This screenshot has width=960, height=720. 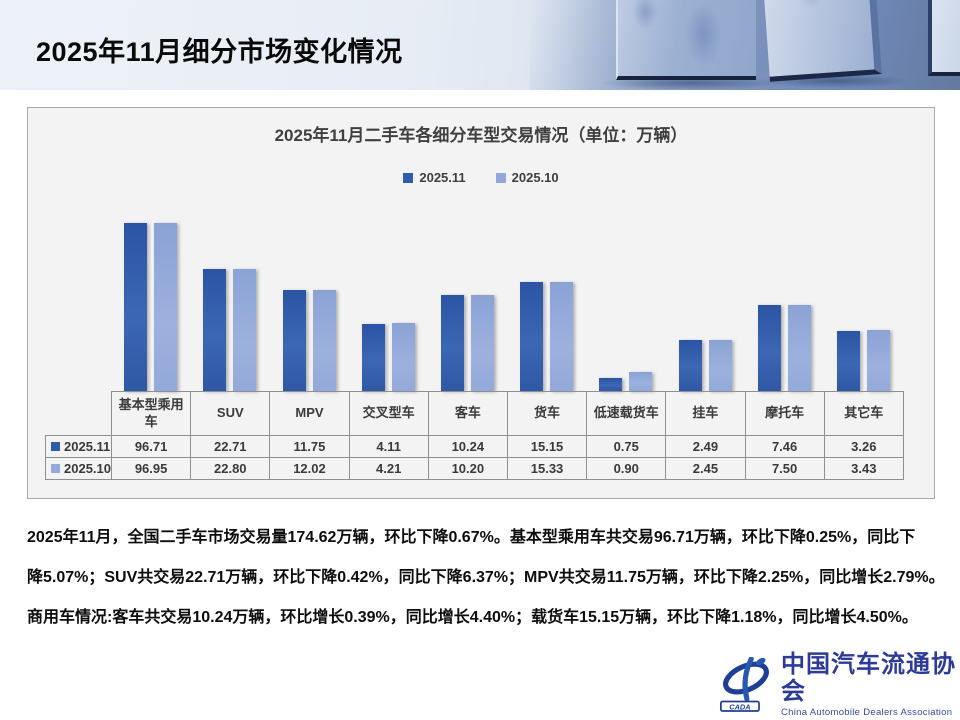 I want to click on logo-title-en: China Automobile Dealers Association, so click(x=867, y=712).